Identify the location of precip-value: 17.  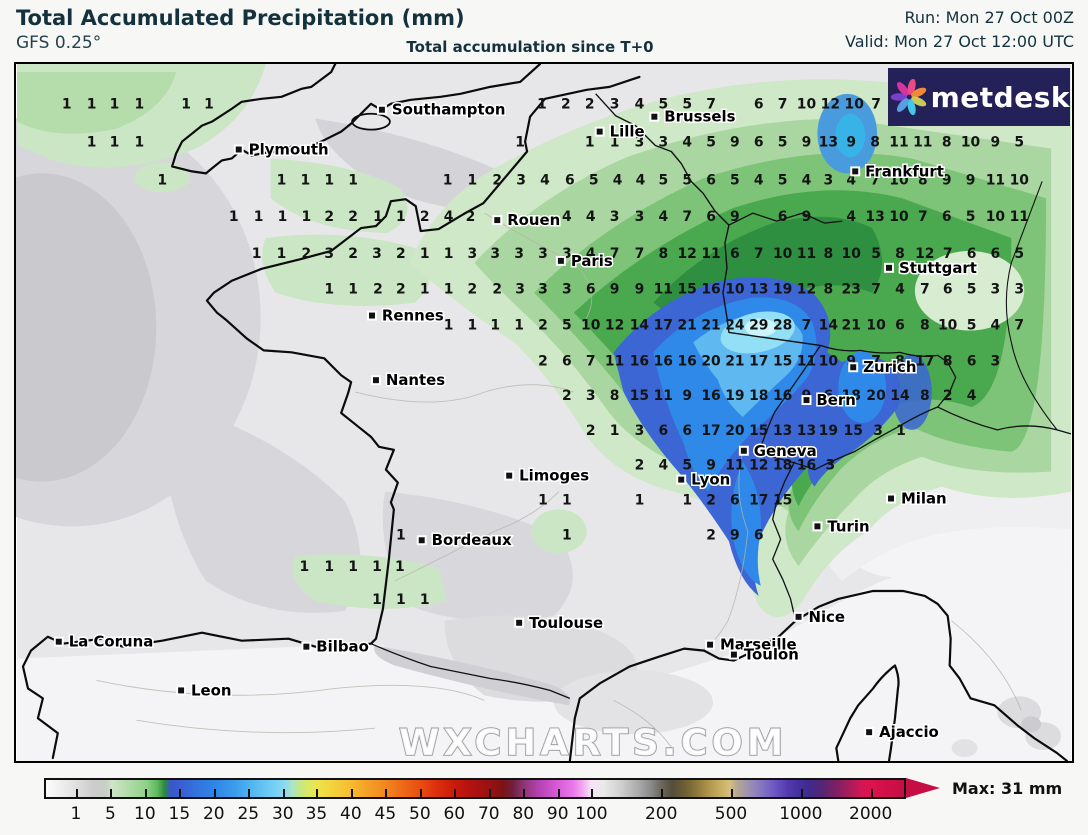
(758, 500).